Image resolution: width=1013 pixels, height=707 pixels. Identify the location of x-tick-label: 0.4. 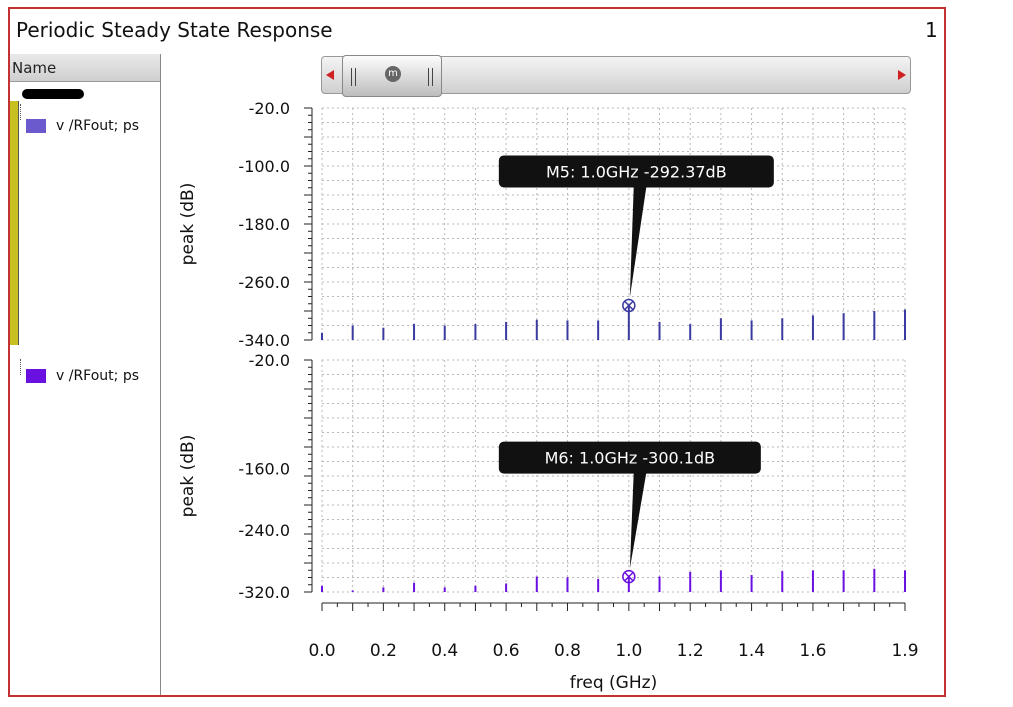
(444, 651).